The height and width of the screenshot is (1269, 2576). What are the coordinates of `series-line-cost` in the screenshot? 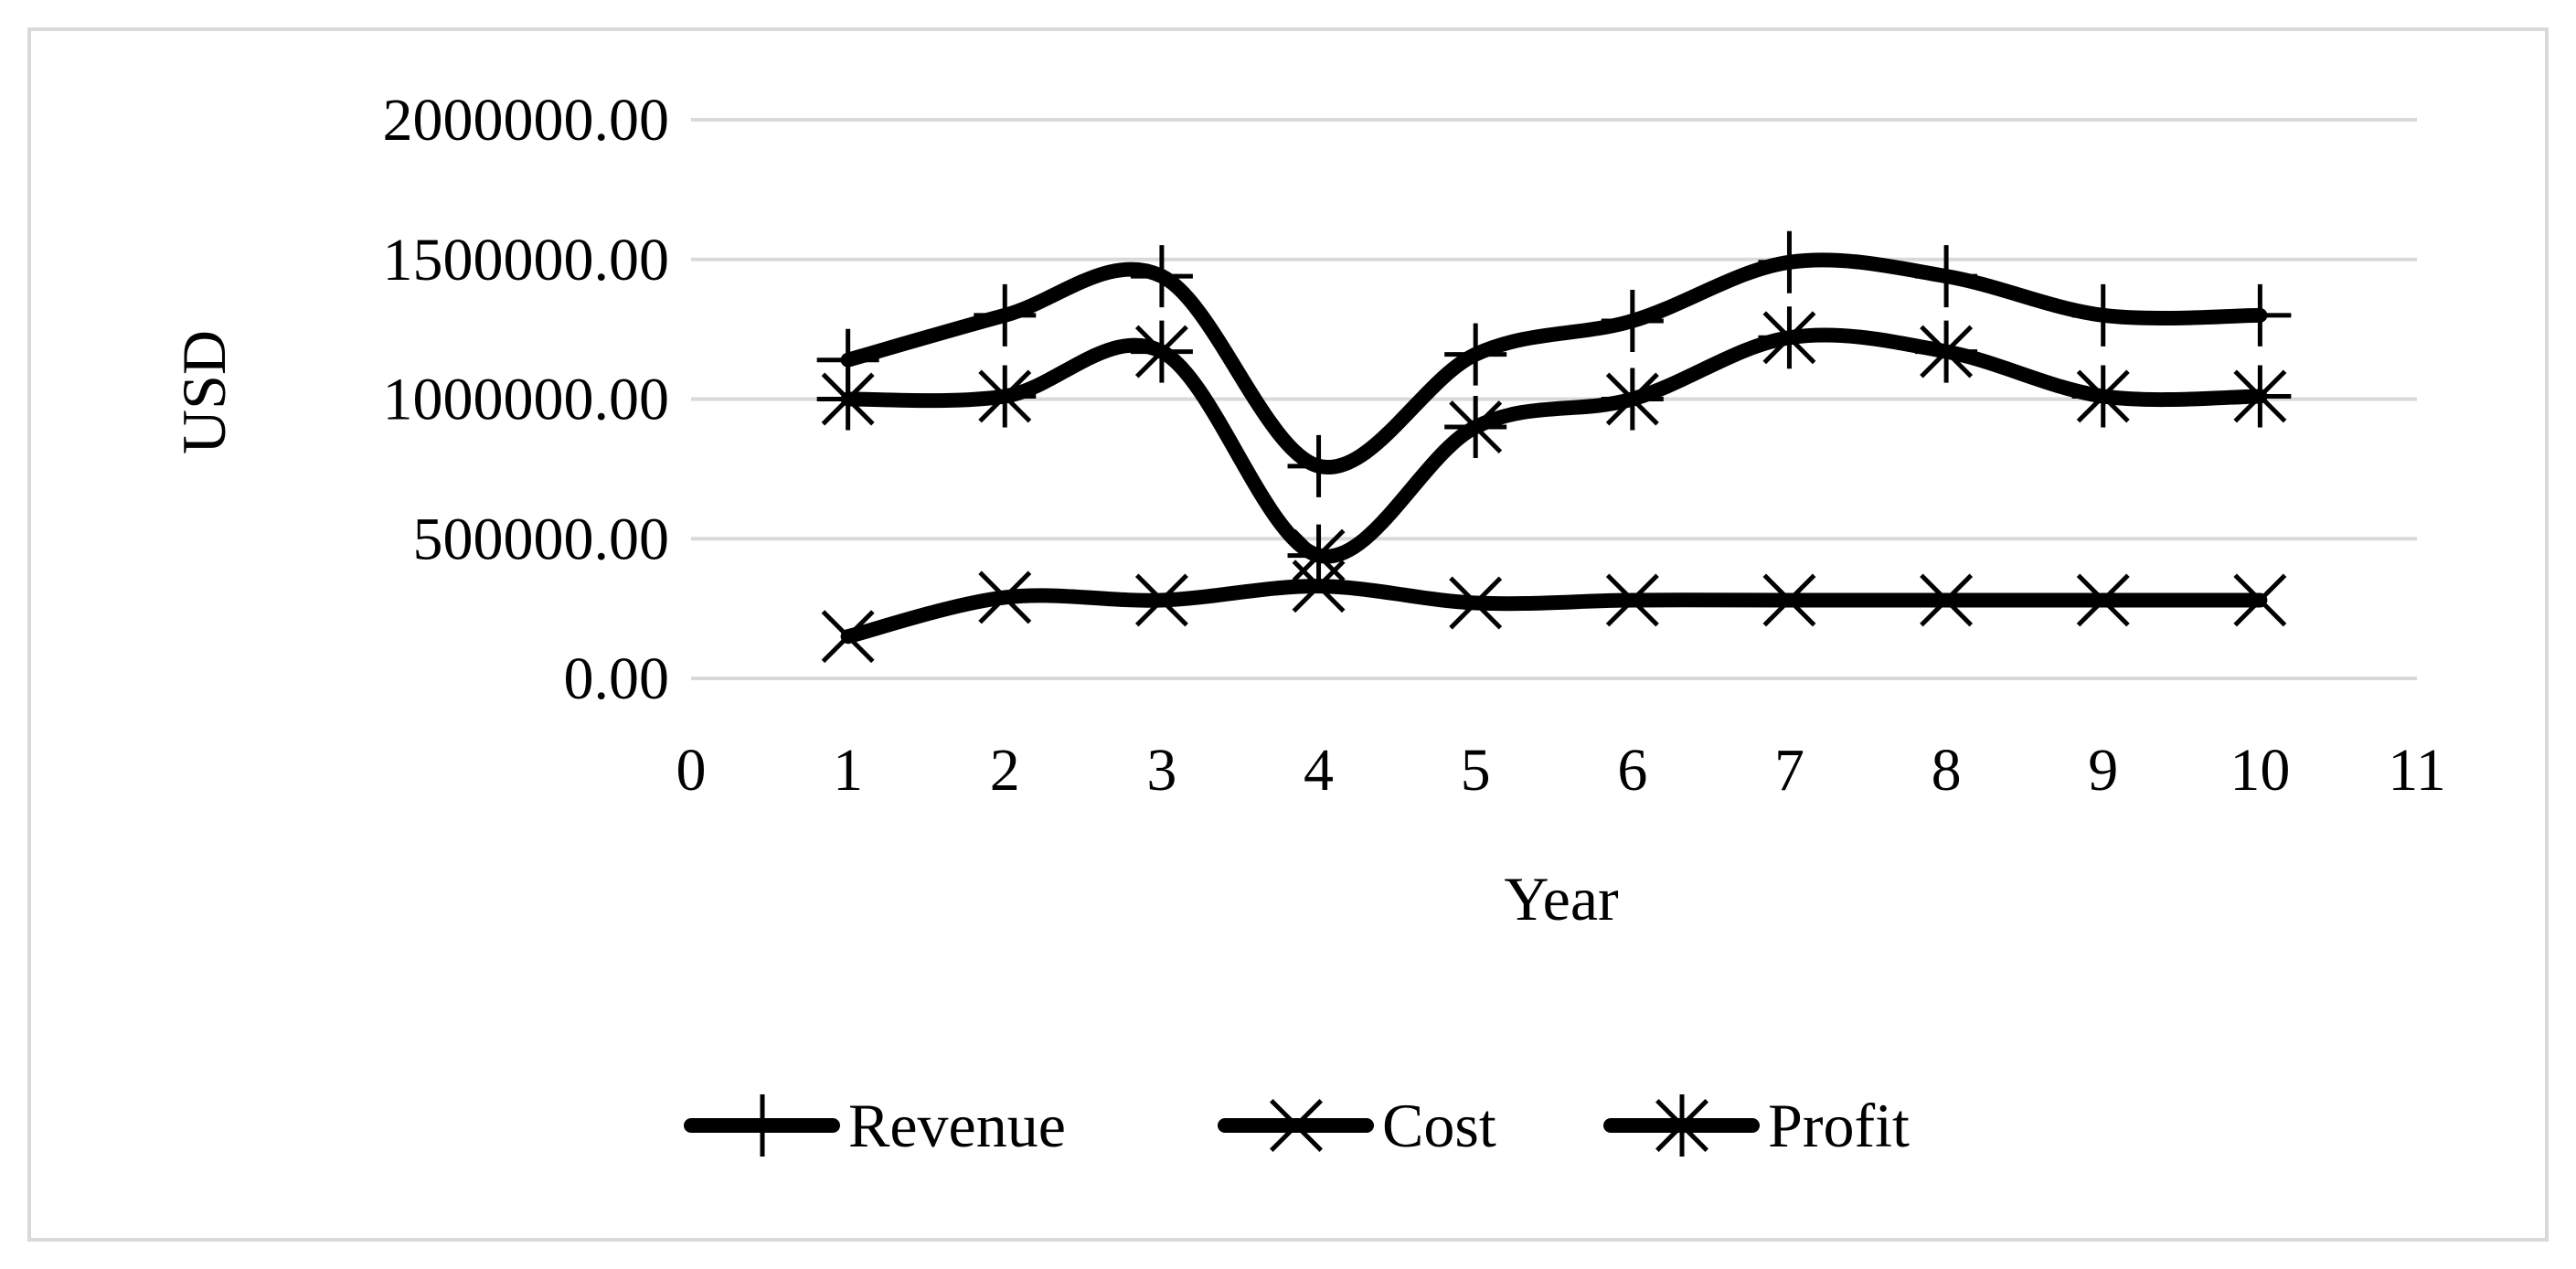 It's located at (1554, 612).